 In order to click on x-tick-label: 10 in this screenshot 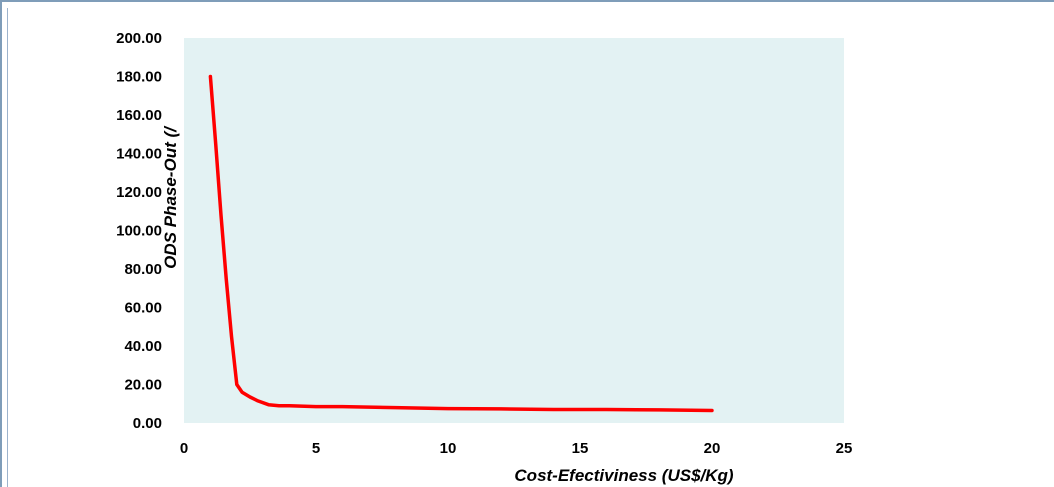, I will do `click(448, 448)`.